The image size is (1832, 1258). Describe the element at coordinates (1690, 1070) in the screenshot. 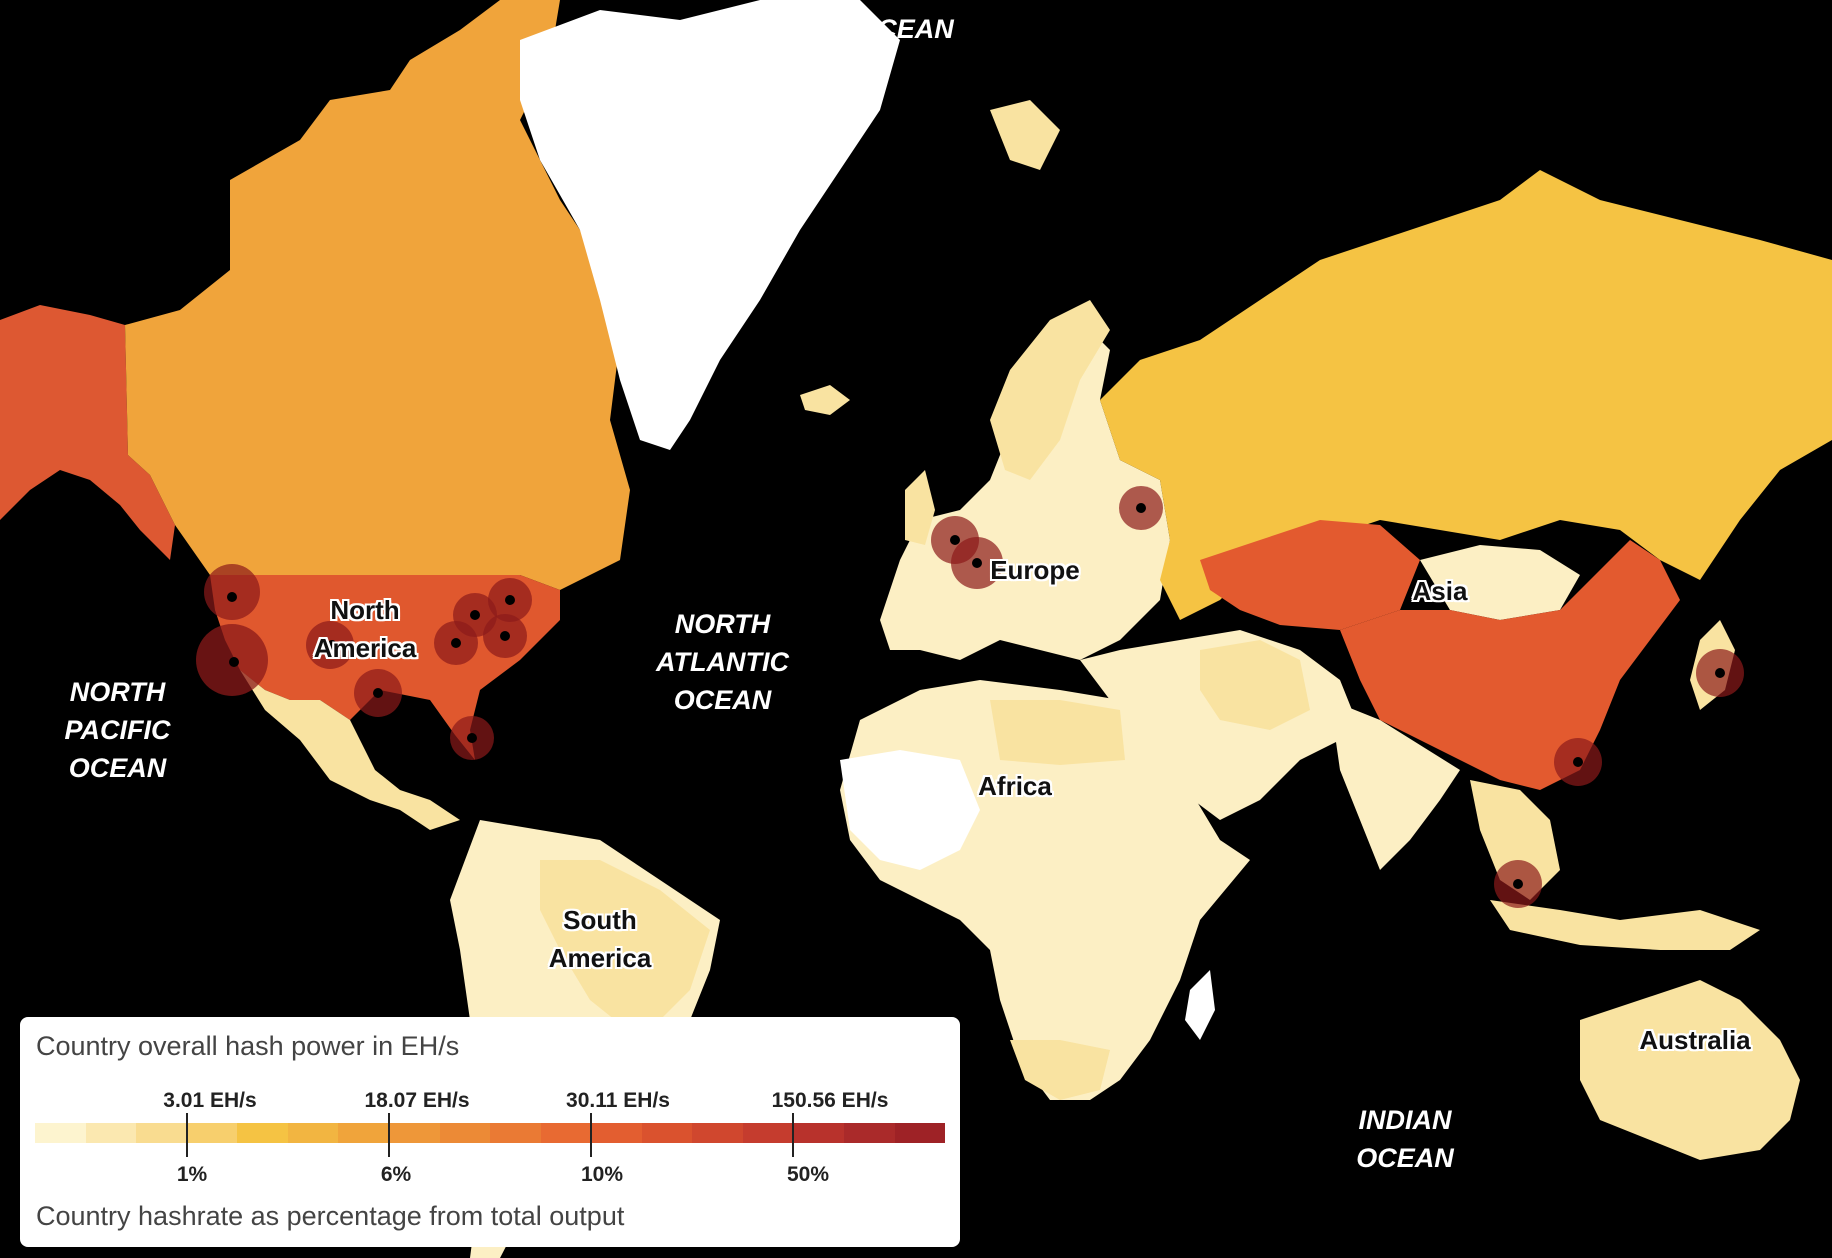

I see `region-australia` at that location.